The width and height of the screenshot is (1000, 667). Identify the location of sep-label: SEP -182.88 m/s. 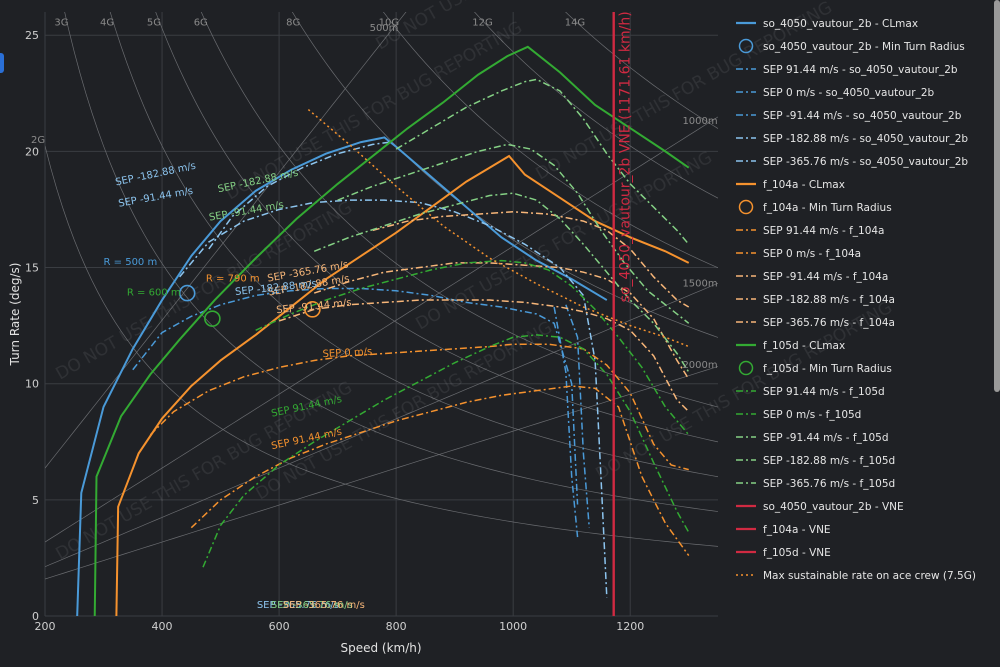
(155, 175).